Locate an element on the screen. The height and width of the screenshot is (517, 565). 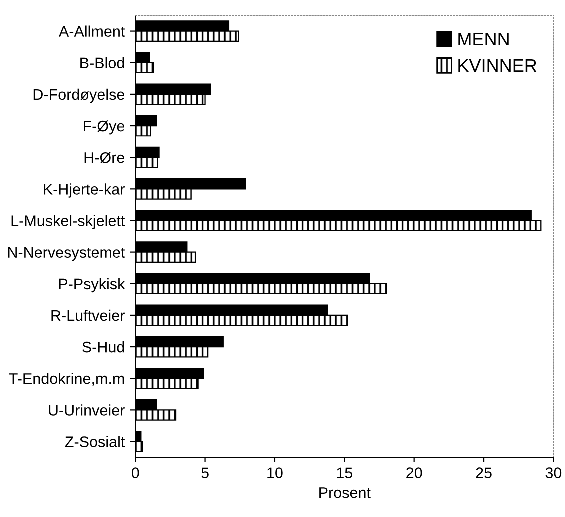
legend-label: KVINNER is located at coordinates (497, 66).